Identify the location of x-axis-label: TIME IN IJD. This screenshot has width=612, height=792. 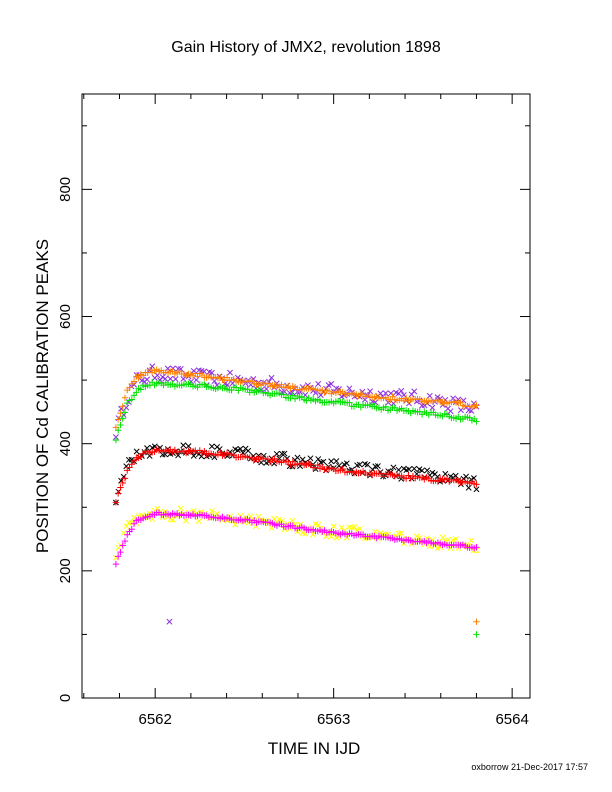
(314, 748).